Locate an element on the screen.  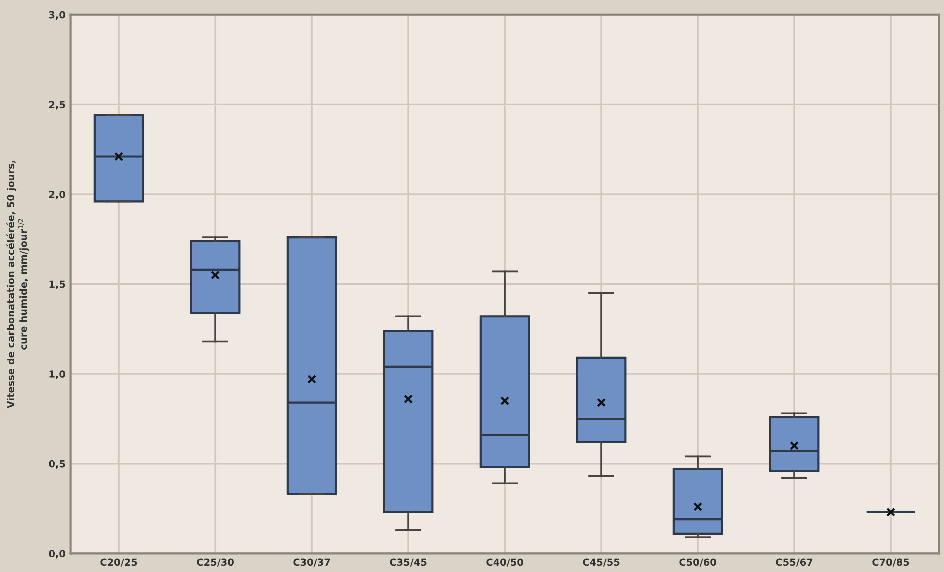
y-tick-label: 2,5 is located at coordinates (57, 105).